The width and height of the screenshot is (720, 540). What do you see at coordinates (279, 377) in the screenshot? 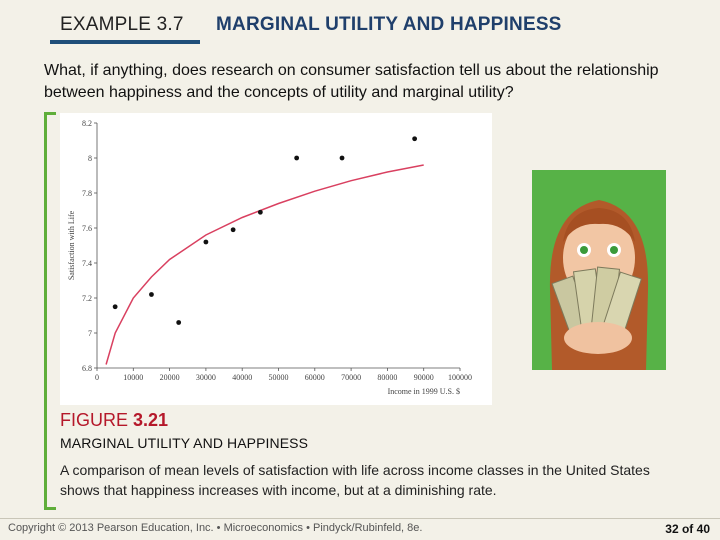
I see `x-tick-label: 50000` at bounding box center [279, 377].